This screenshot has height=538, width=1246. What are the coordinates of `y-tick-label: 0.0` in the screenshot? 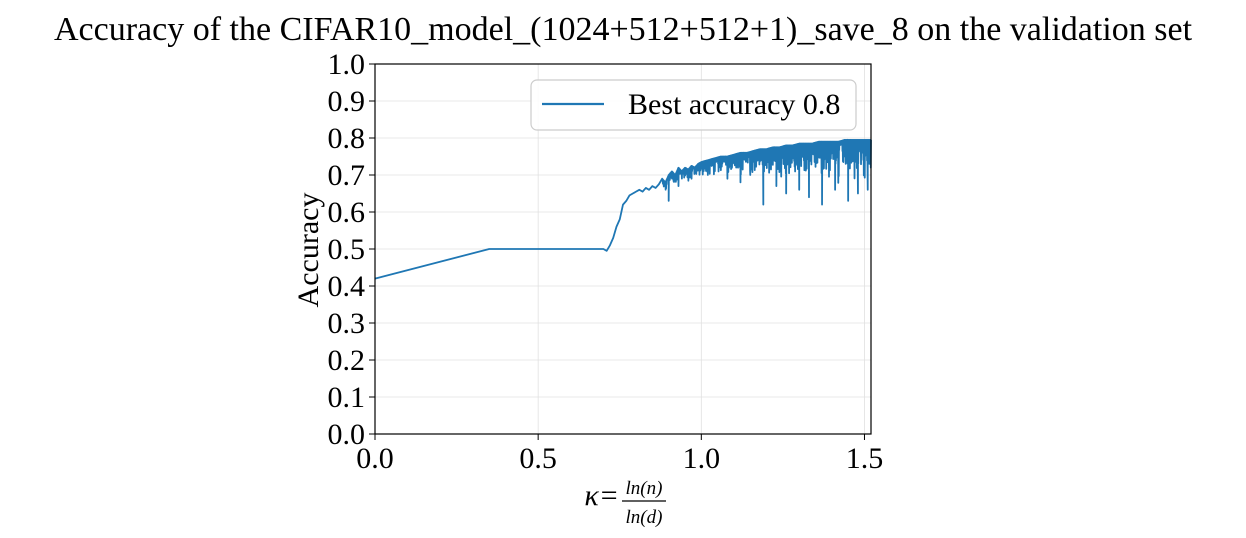 It's located at (347, 434).